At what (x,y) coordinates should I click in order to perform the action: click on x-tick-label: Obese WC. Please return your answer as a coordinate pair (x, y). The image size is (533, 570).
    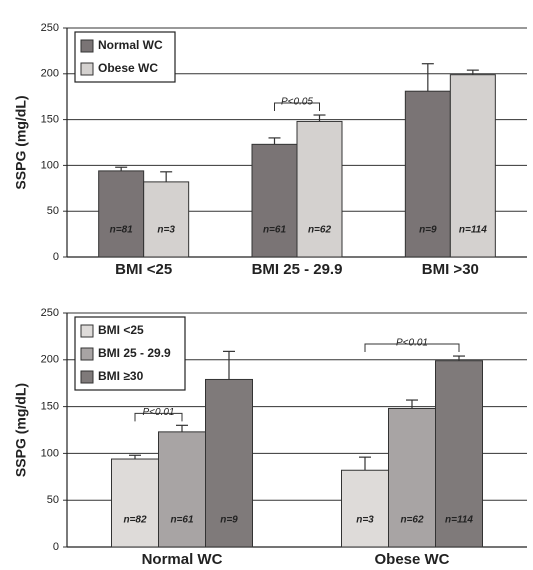
    Looking at the image, I should click on (411, 559).